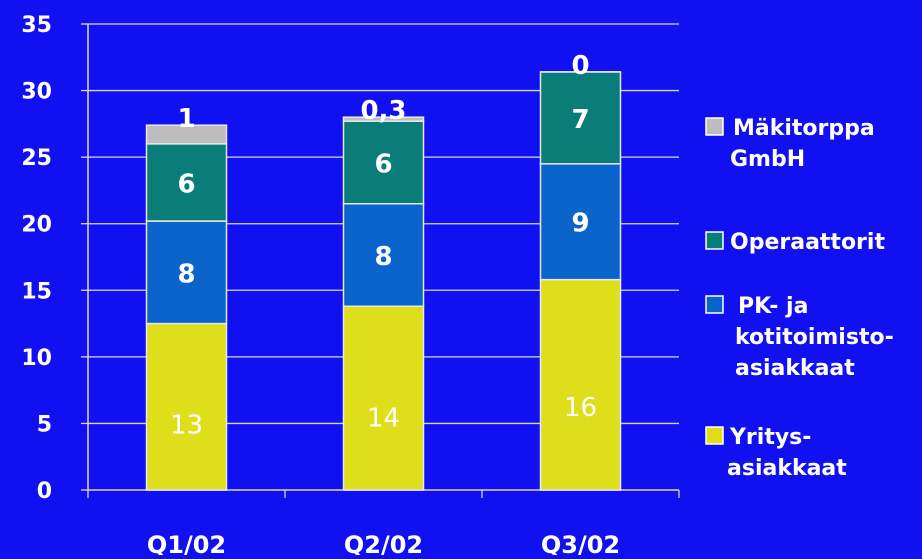 This screenshot has height=559, width=922. Describe the element at coordinates (186, 425) in the screenshot. I see `data-label: 13` at that location.